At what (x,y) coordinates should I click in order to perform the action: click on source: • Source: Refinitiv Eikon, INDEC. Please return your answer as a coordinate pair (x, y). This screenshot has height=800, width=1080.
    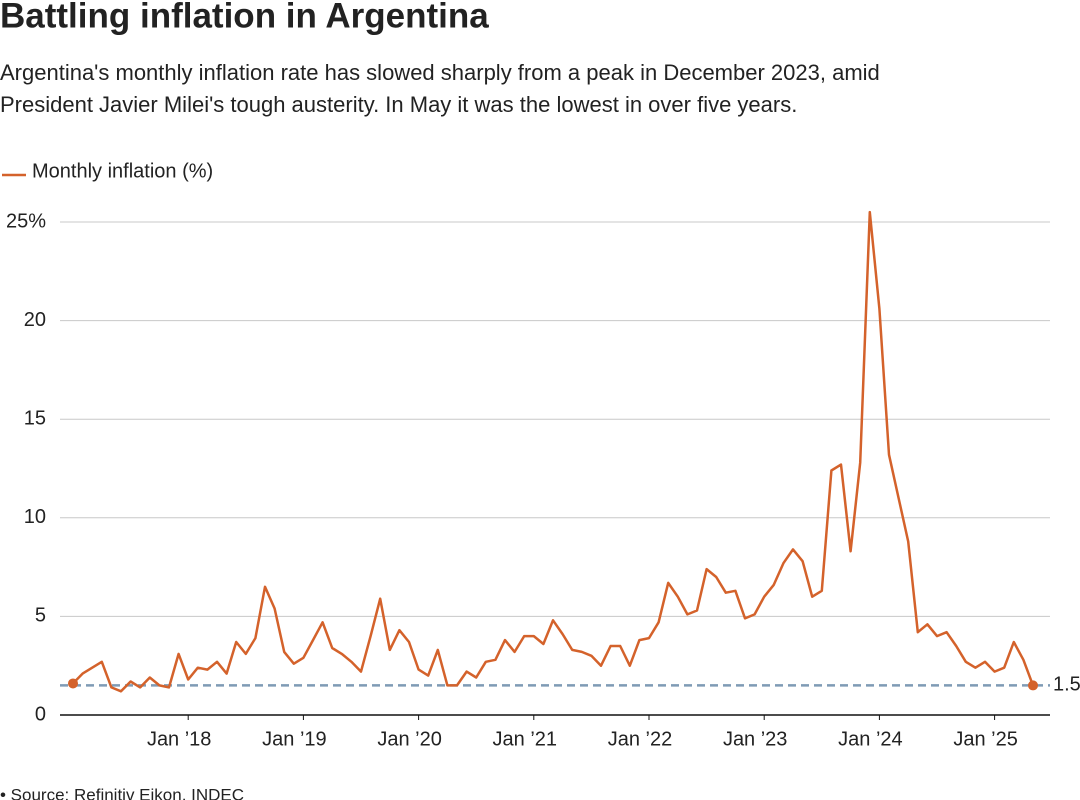
    Looking at the image, I should click on (122, 792).